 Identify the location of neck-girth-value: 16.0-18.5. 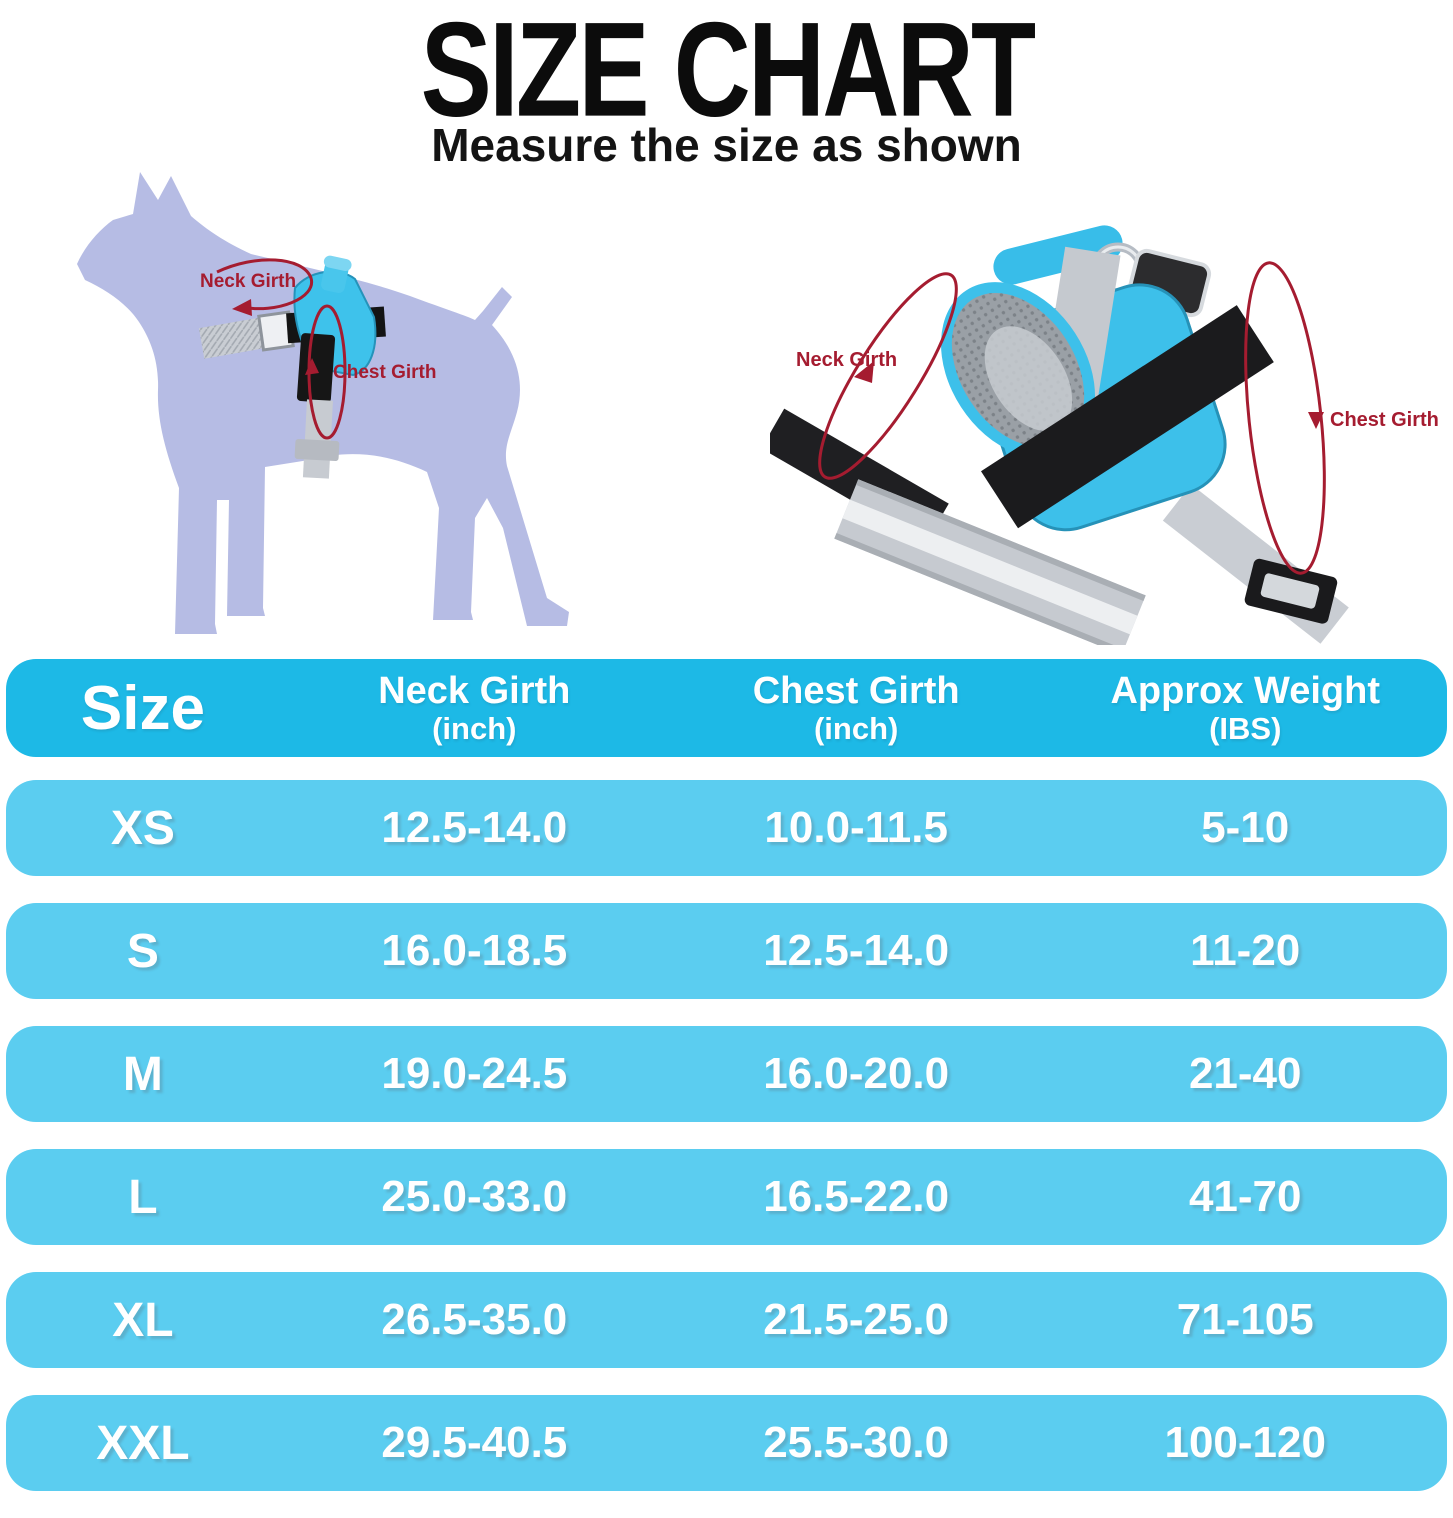
(474, 950).